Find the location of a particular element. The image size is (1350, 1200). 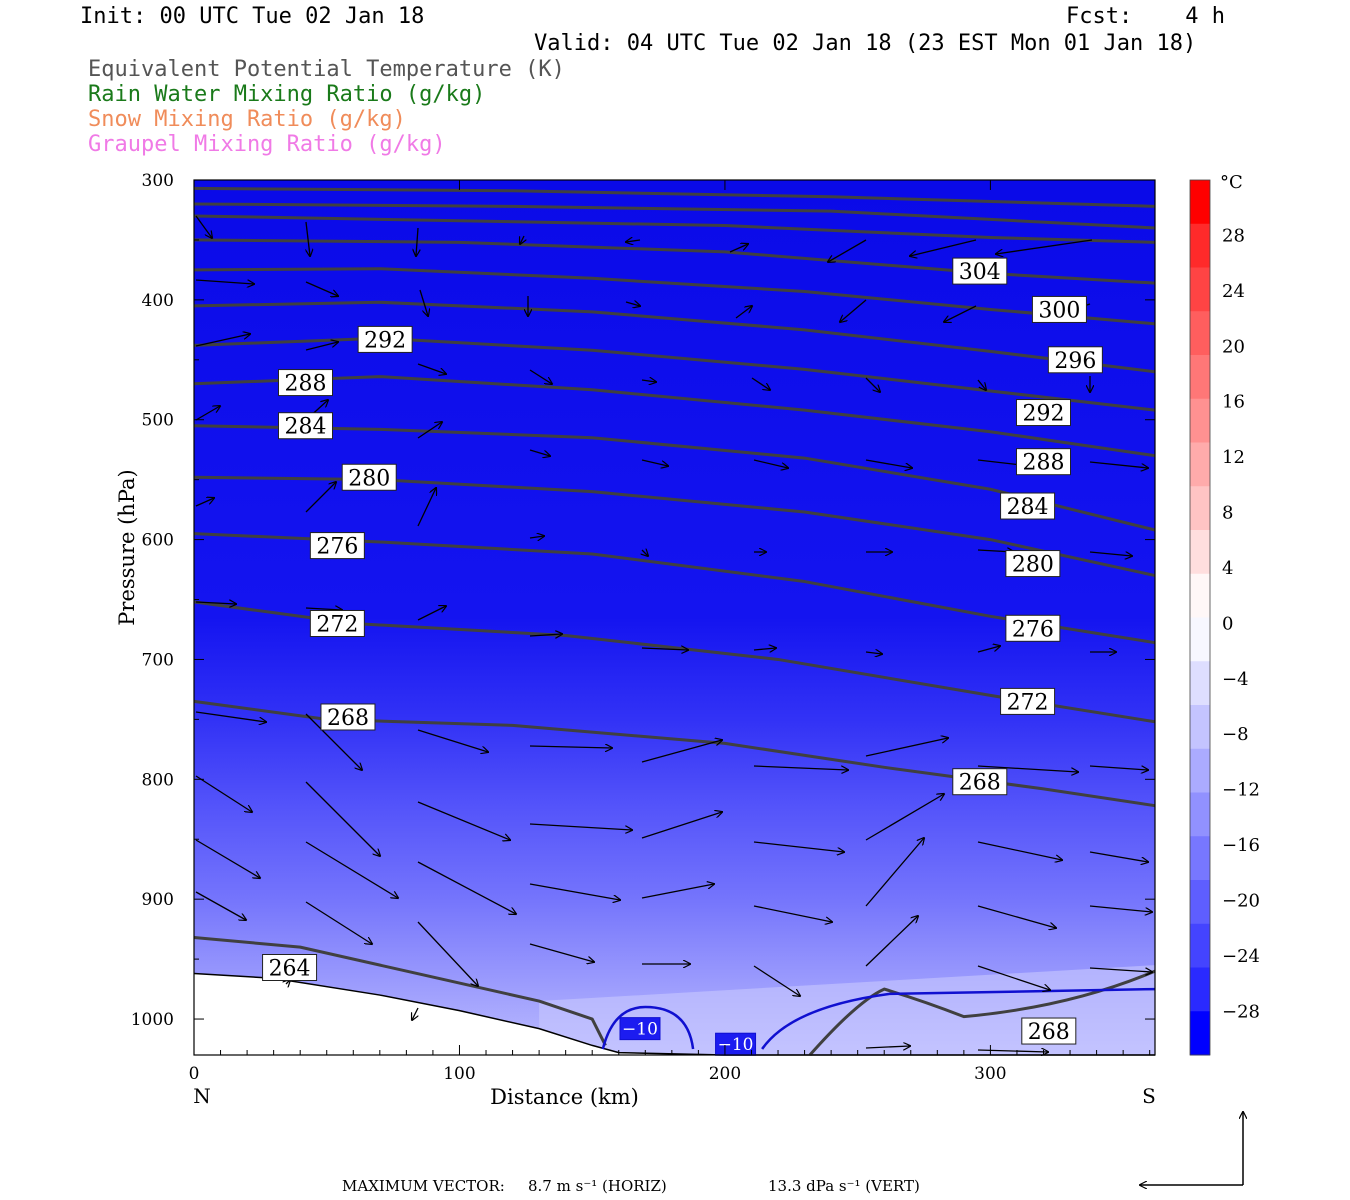

contour-label: 280 is located at coordinates (1033, 565).